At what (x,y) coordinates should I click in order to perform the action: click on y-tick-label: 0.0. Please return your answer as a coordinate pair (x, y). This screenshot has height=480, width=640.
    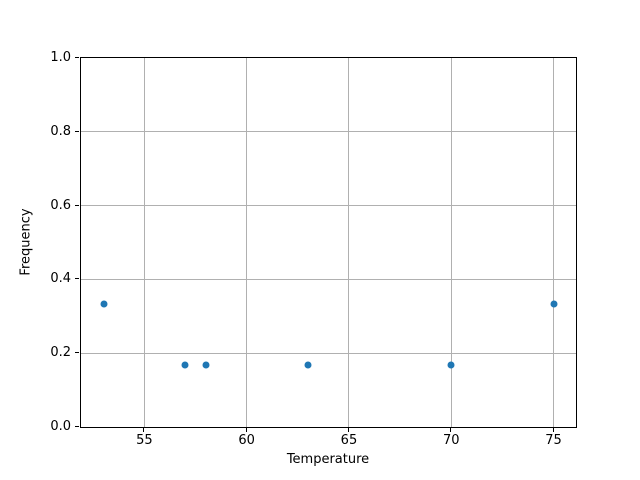
    Looking at the image, I should click on (60, 426).